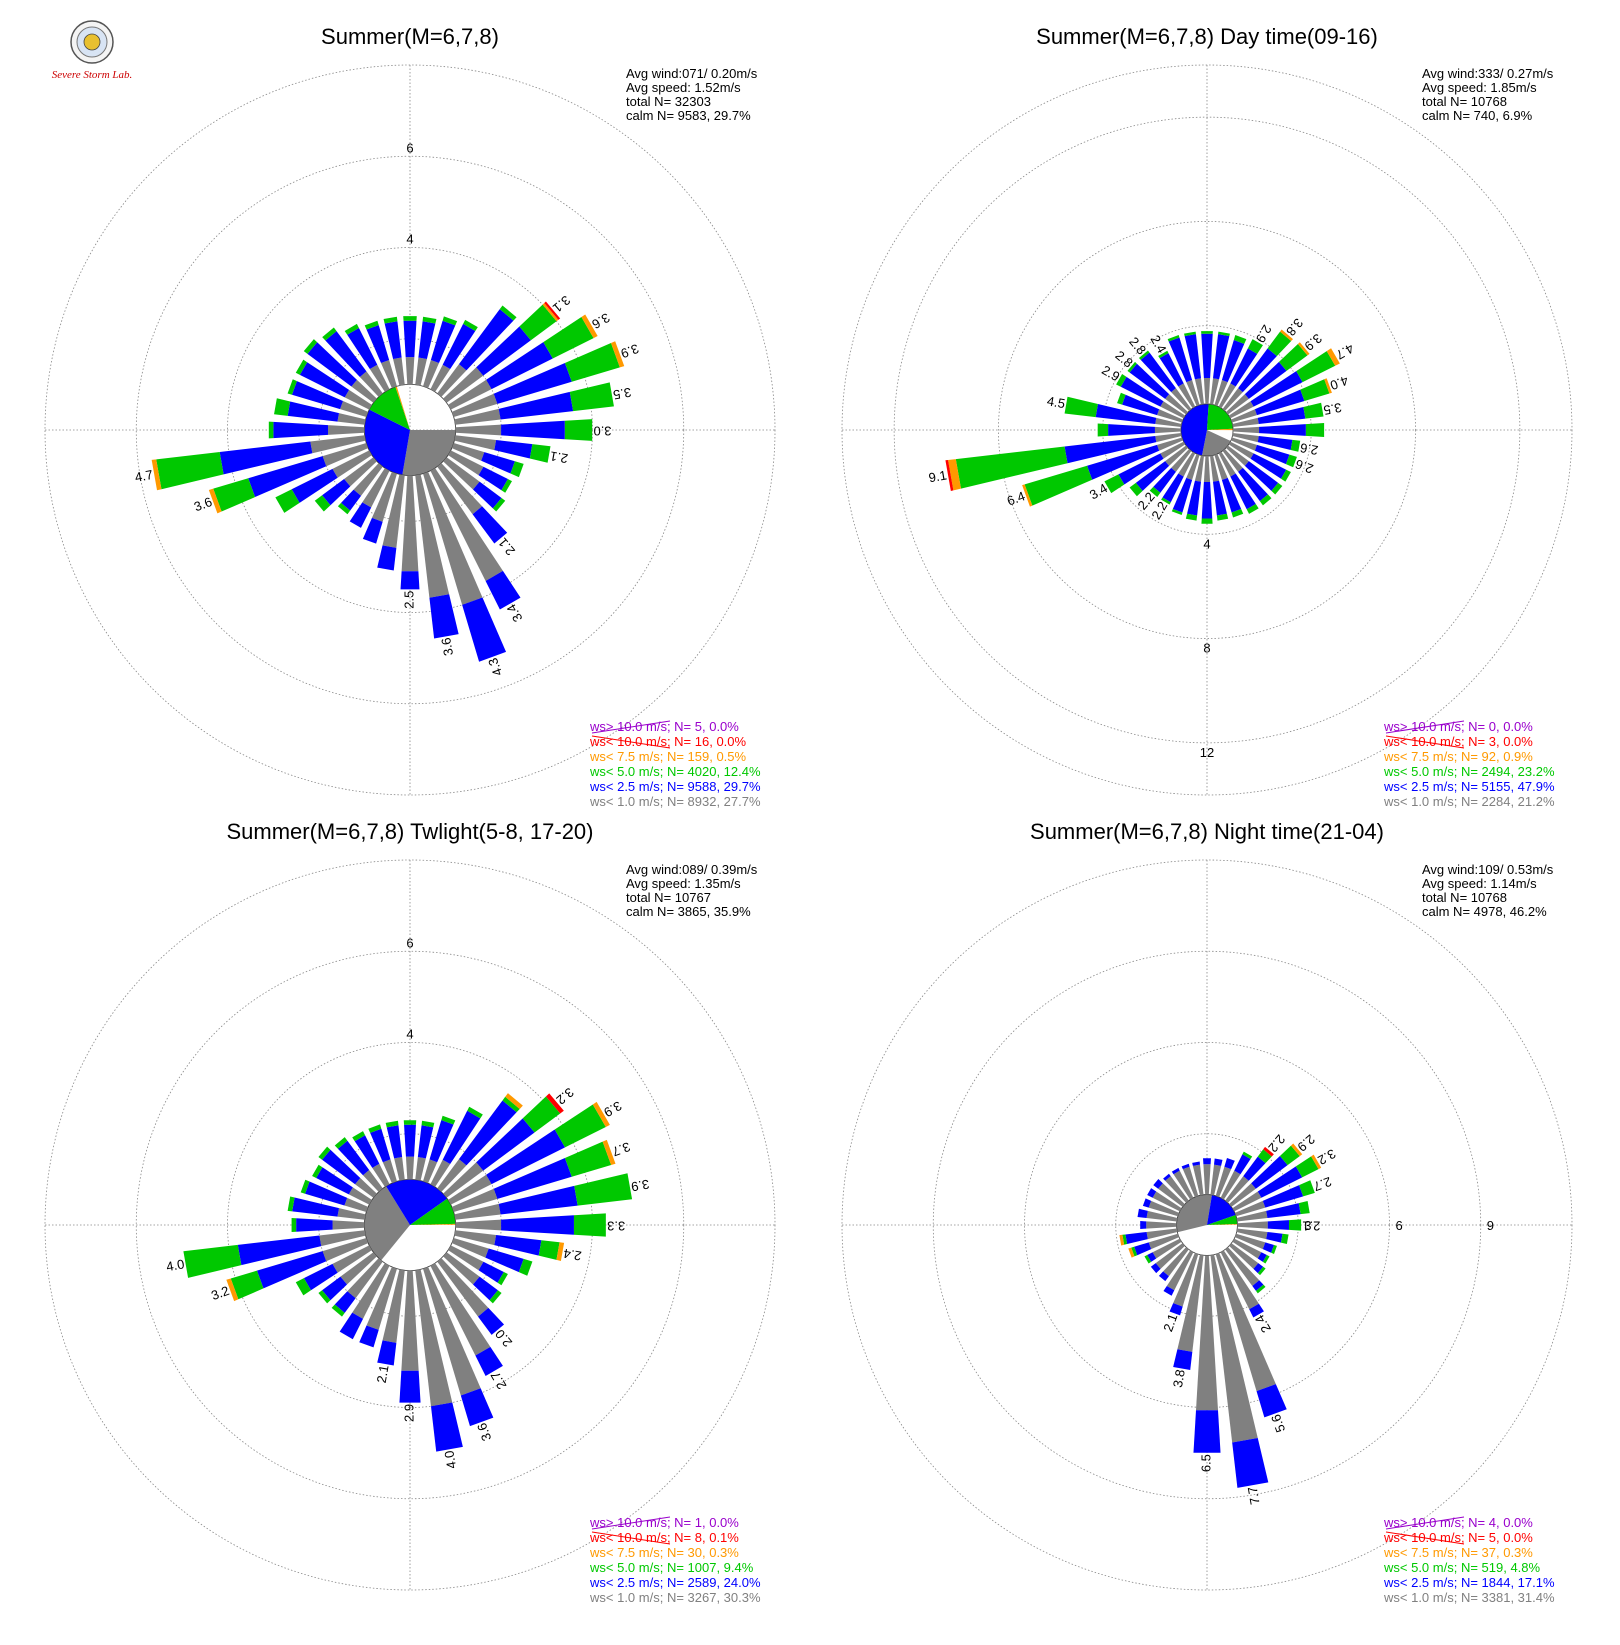  Describe the element at coordinates (484, 1432) in the screenshot. I see `bar-total-label: 3.6` at that location.